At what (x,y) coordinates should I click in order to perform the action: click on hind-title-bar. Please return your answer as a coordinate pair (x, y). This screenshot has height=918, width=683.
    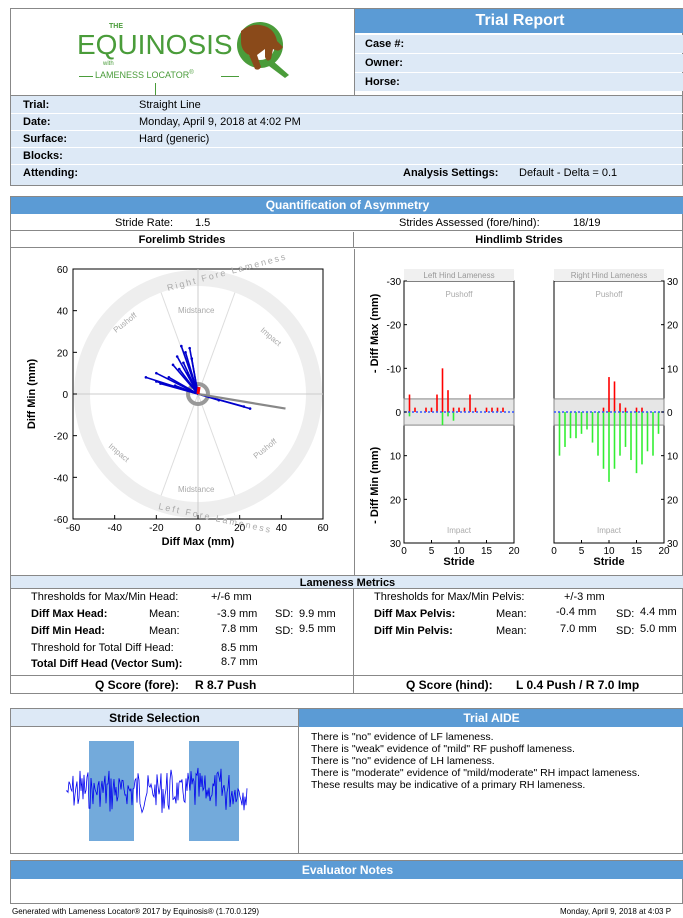
    Looking at the image, I should click on (459, 275).